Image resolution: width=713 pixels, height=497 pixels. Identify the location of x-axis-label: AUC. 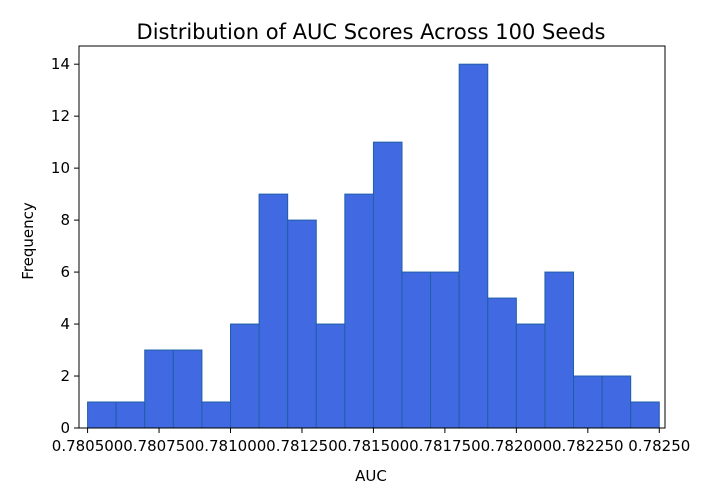
(371, 476).